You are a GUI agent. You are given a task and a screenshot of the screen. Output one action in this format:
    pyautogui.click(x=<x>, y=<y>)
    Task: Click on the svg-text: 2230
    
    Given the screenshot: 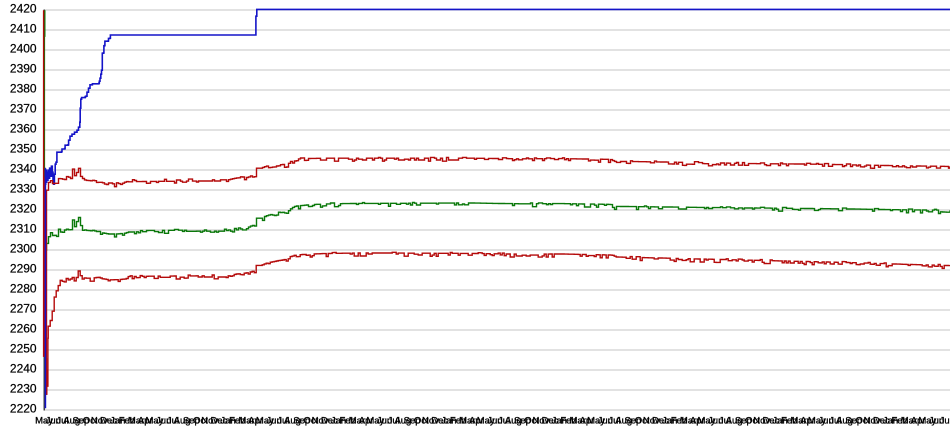 What is the action you would take?
    pyautogui.click(x=23, y=389)
    